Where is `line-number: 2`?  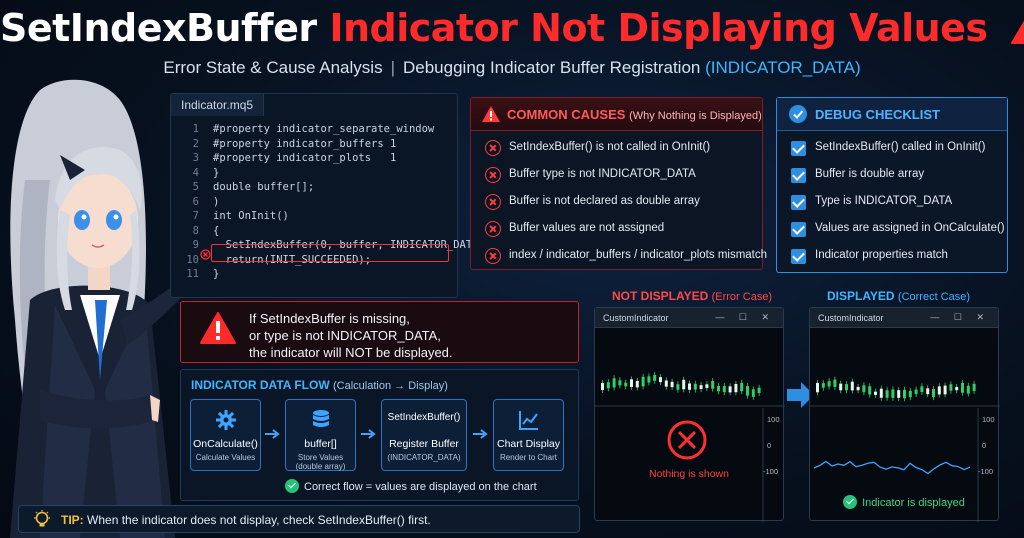
line-number: 2 is located at coordinates (195, 143).